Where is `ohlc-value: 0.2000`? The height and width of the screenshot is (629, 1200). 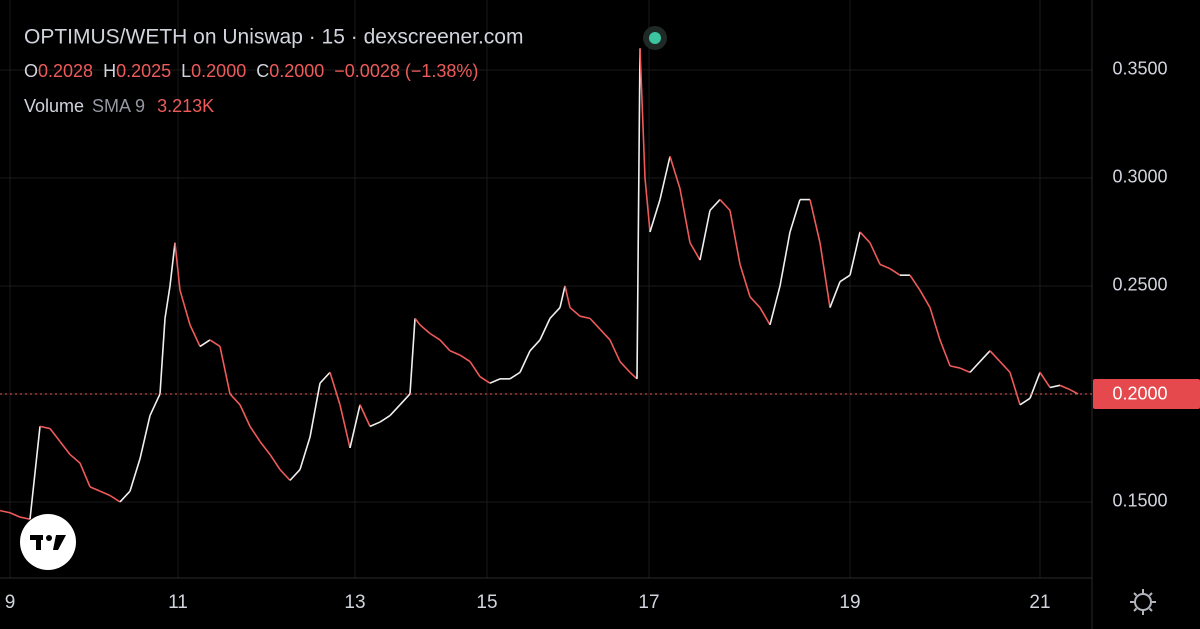
ohlc-value: 0.2000 is located at coordinates (218, 71).